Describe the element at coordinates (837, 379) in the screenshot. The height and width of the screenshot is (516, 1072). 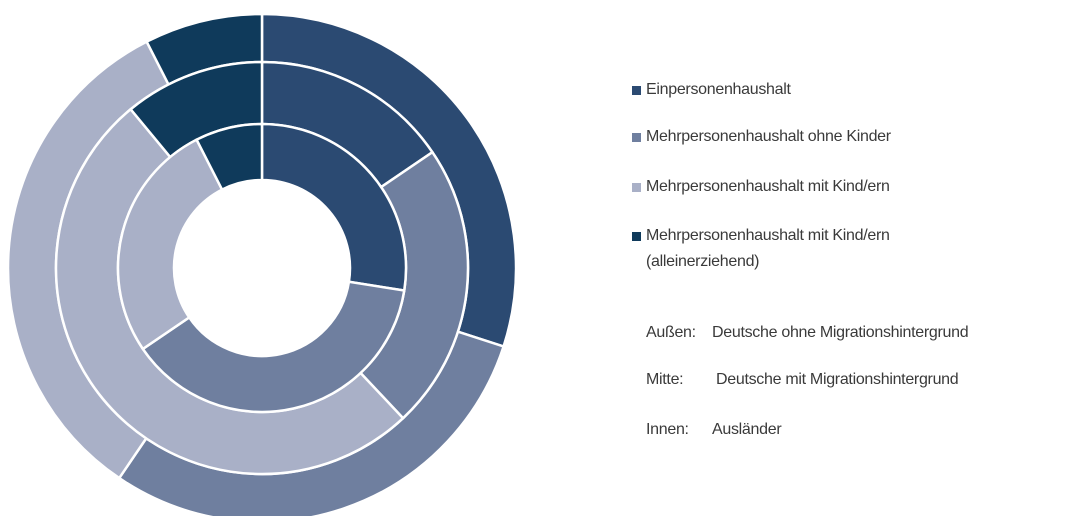
I see `ring-name: Deutsche mit Migrationshintergrund` at that location.